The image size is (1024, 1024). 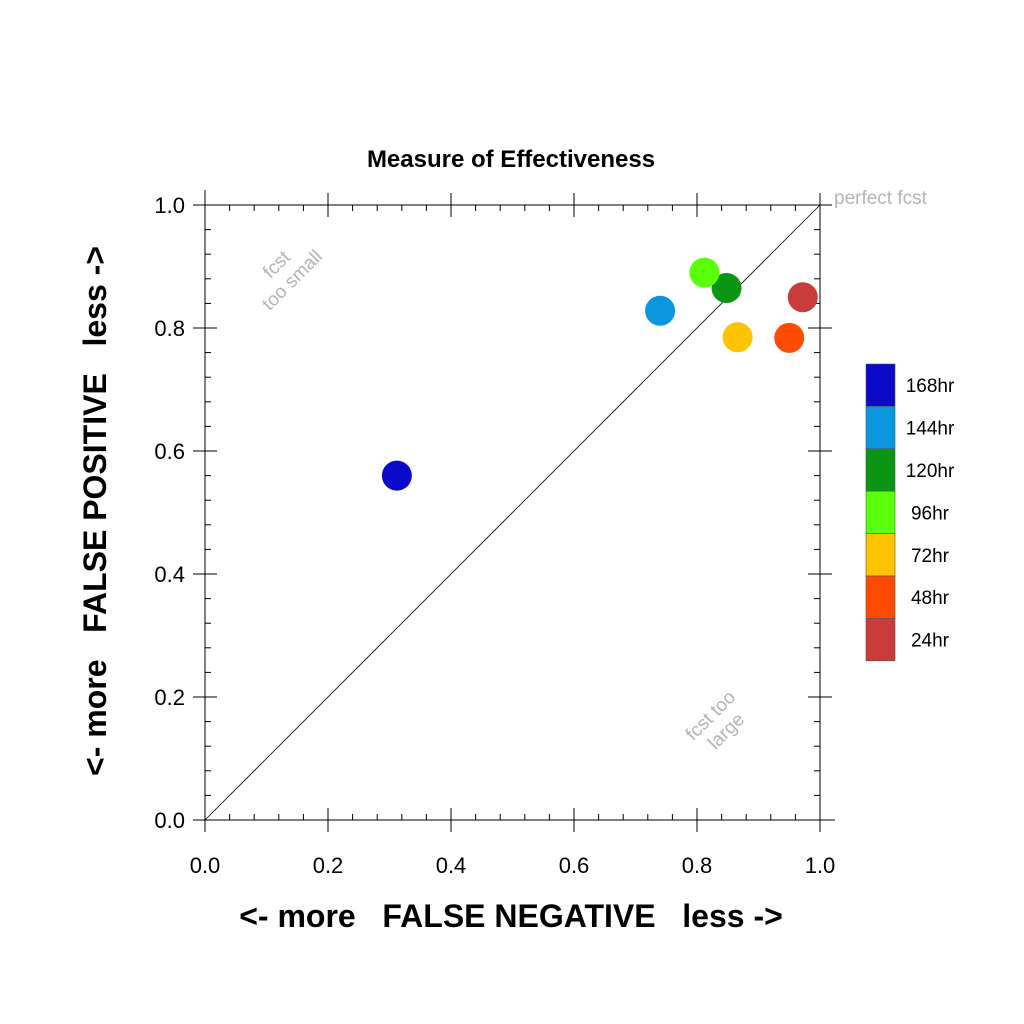 I want to click on legend: 168hr 144hr 120hr 96hr 72hr 48hr 24hr, so click(x=910, y=512).